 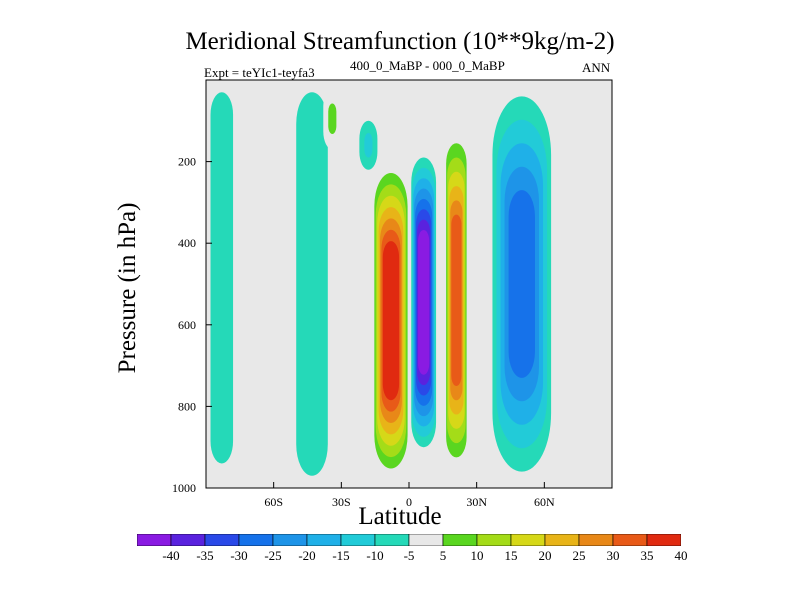 What do you see at coordinates (273, 555) in the screenshot?
I see `colorbar-label--25: -25` at bounding box center [273, 555].